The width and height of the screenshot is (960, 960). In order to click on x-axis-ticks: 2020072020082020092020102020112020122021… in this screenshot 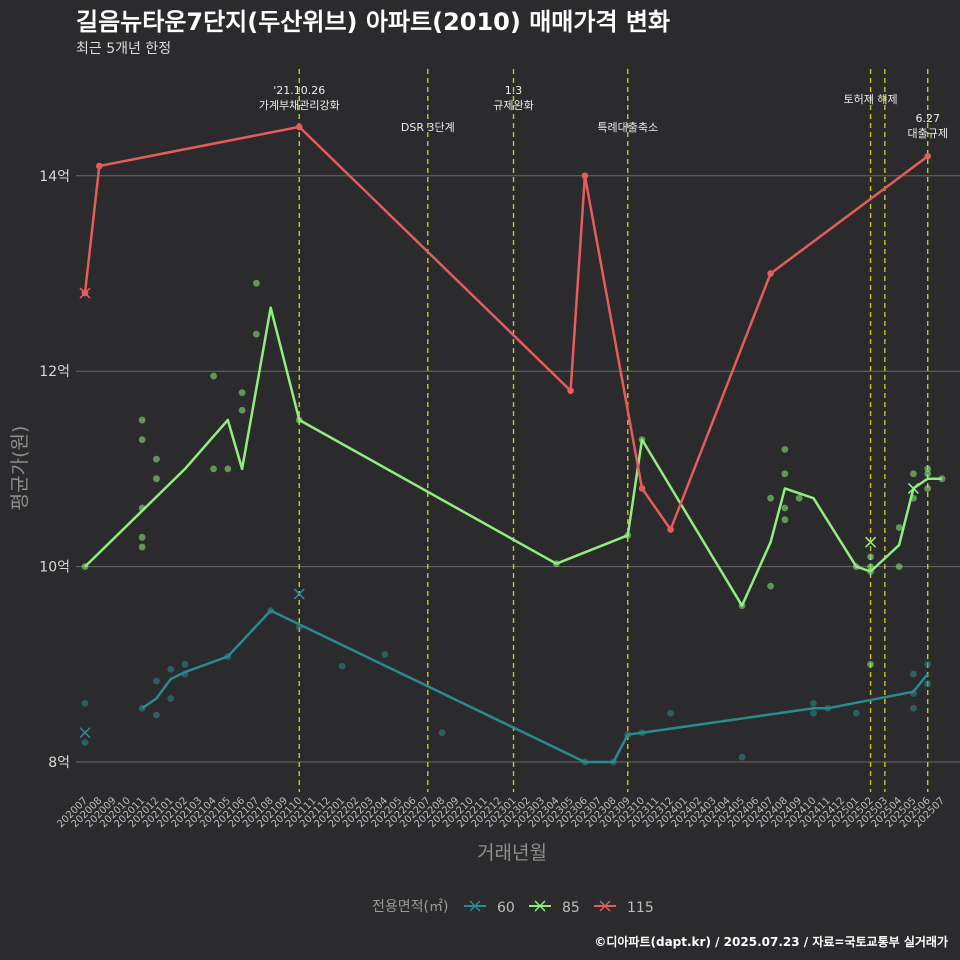, I will do `click(501, 812)`.